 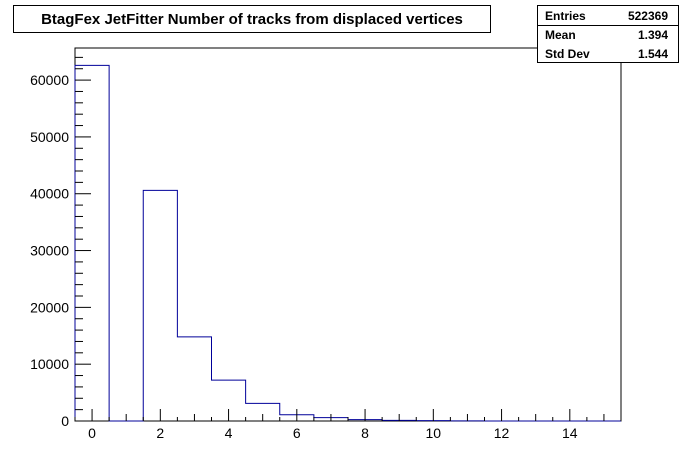 What do you see at coordinates (560, 35) in the screenshot?
I see `stats-label: Mean` at bounding box center [560, 35].